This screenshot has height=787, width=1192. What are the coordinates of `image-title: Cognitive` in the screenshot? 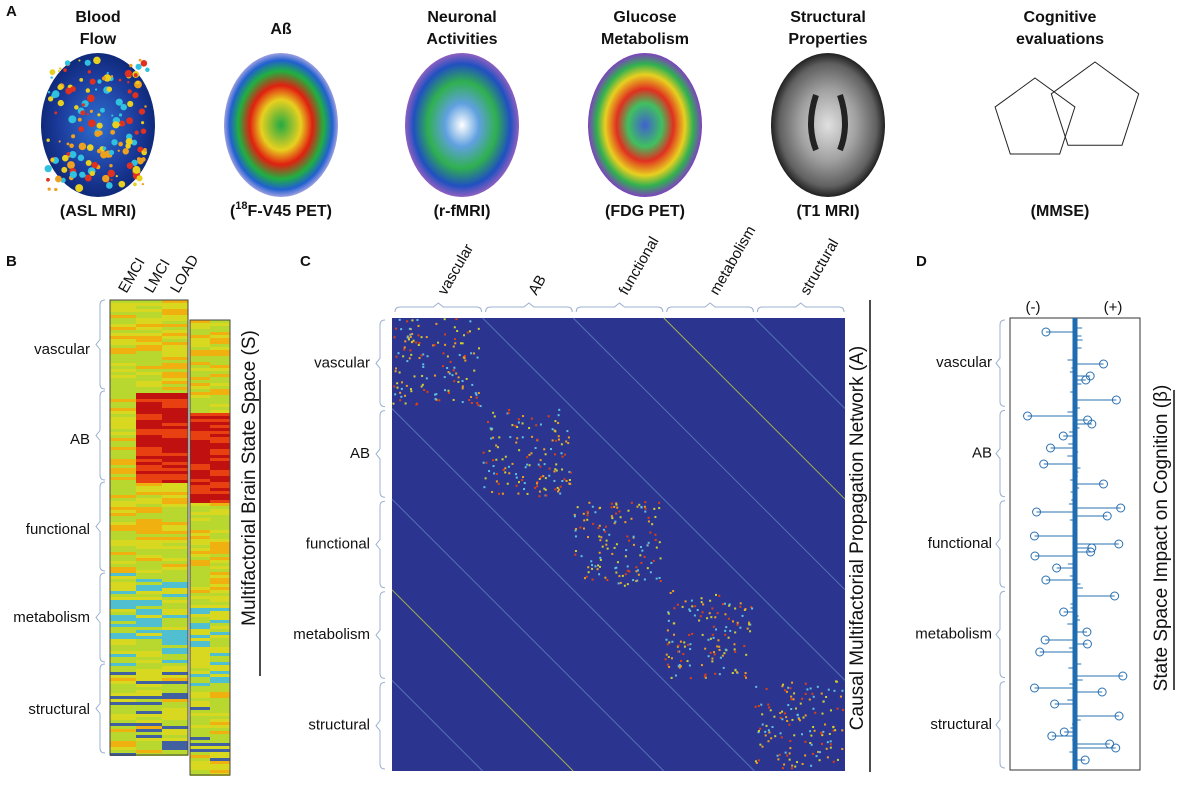 It's located at (1060, 17).